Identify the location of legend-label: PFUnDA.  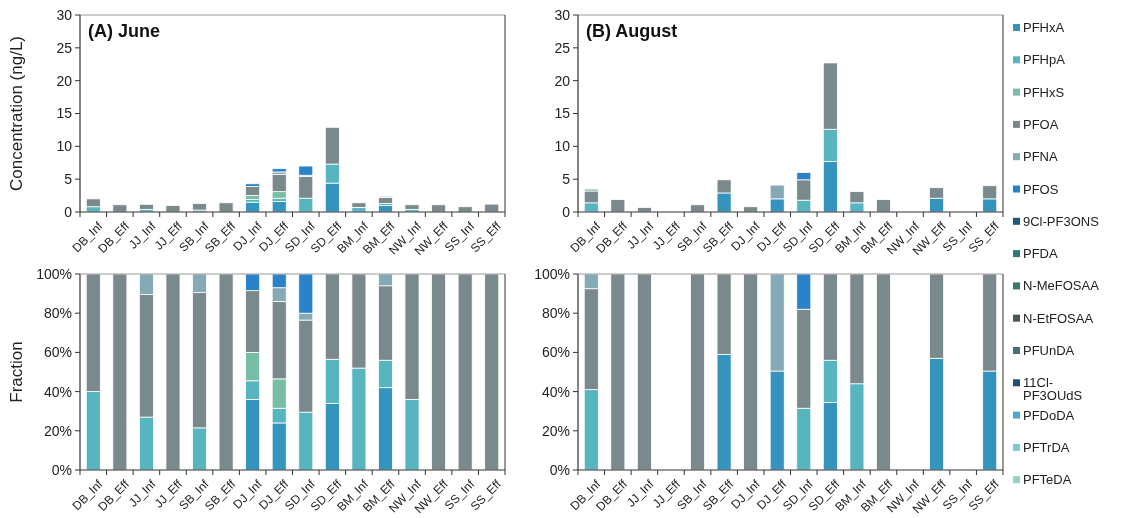
(1049, 350).